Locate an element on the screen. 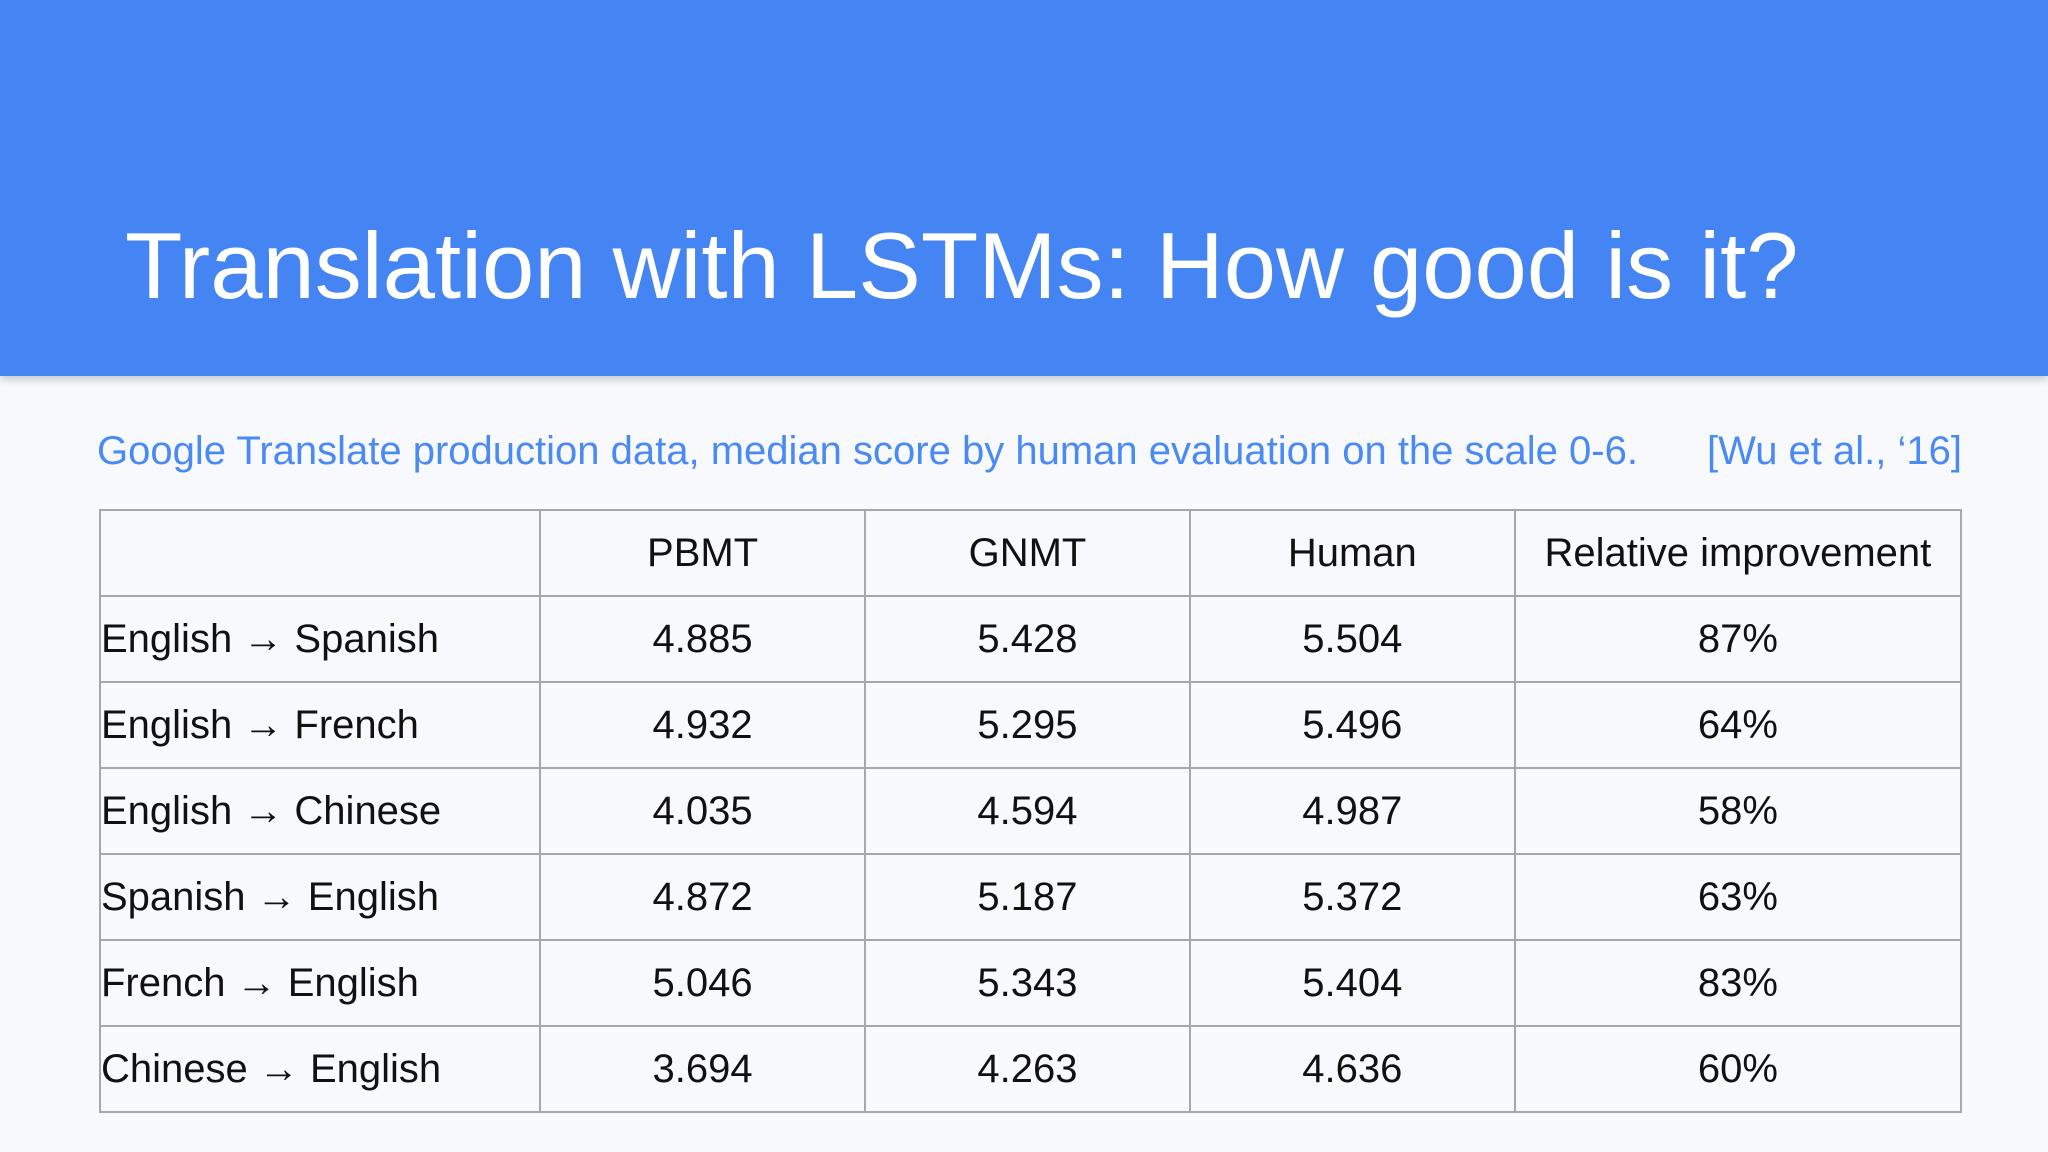  relative-improvement-value: 87% is located at coordinates (1738, 639).